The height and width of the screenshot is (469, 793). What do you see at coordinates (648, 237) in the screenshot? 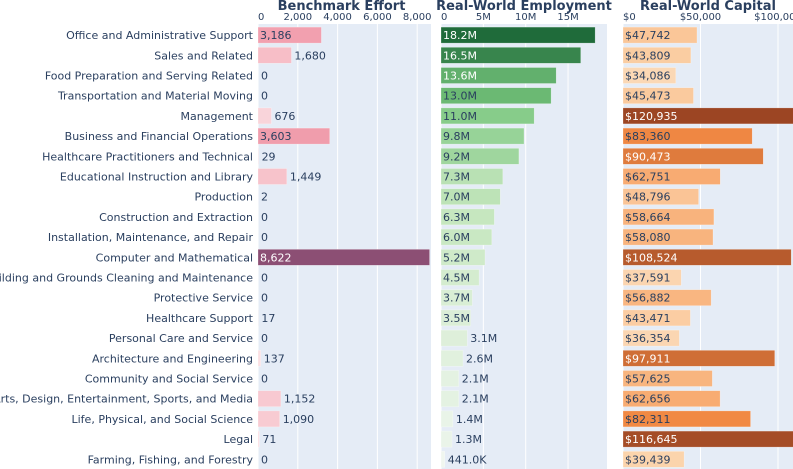
I see `data-label: $58,080` at bounding box center [648, 237].